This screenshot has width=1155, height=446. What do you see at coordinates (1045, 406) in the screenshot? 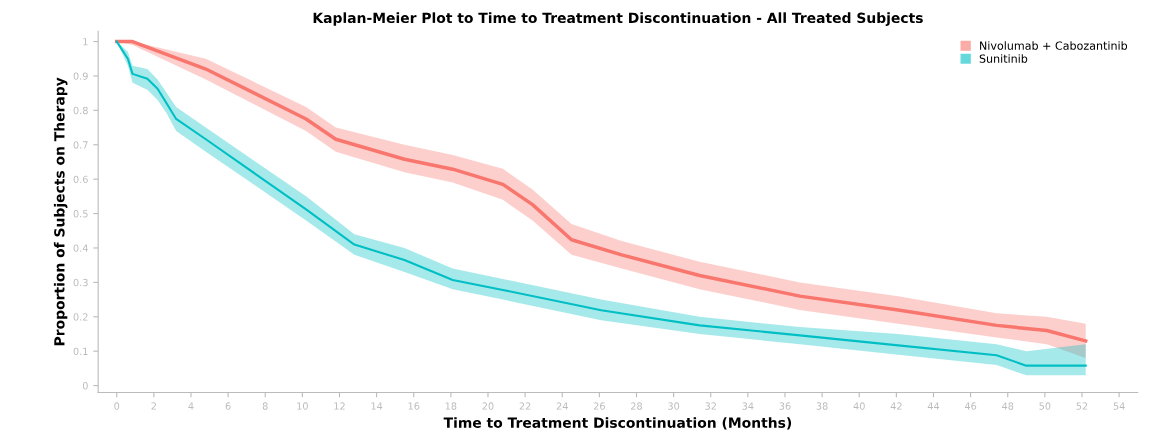
I see `x-tick-label: 50` at bounding box center [1045, 406].